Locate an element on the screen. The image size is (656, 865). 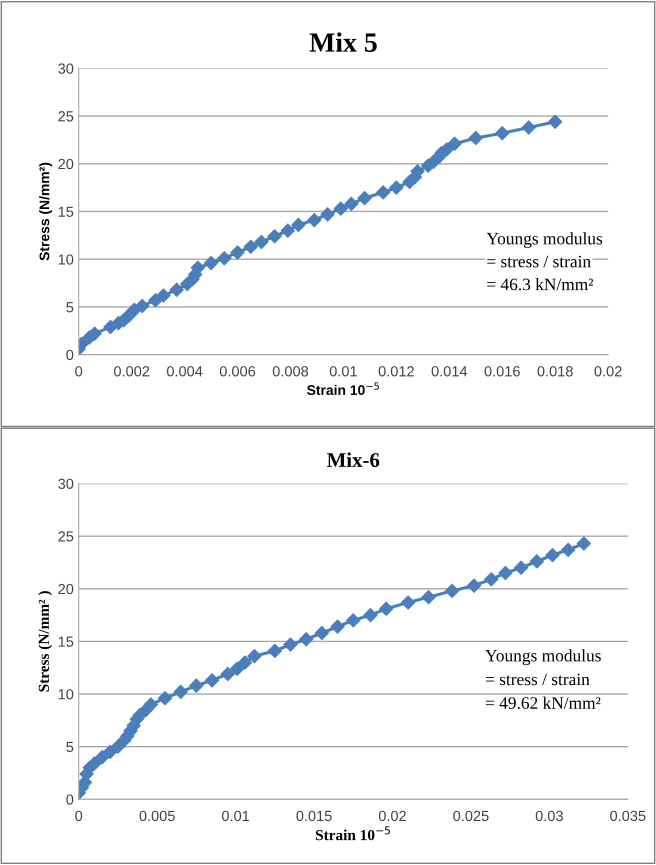
x-tick-label: 0.035 is located at coordinates (628, 816).